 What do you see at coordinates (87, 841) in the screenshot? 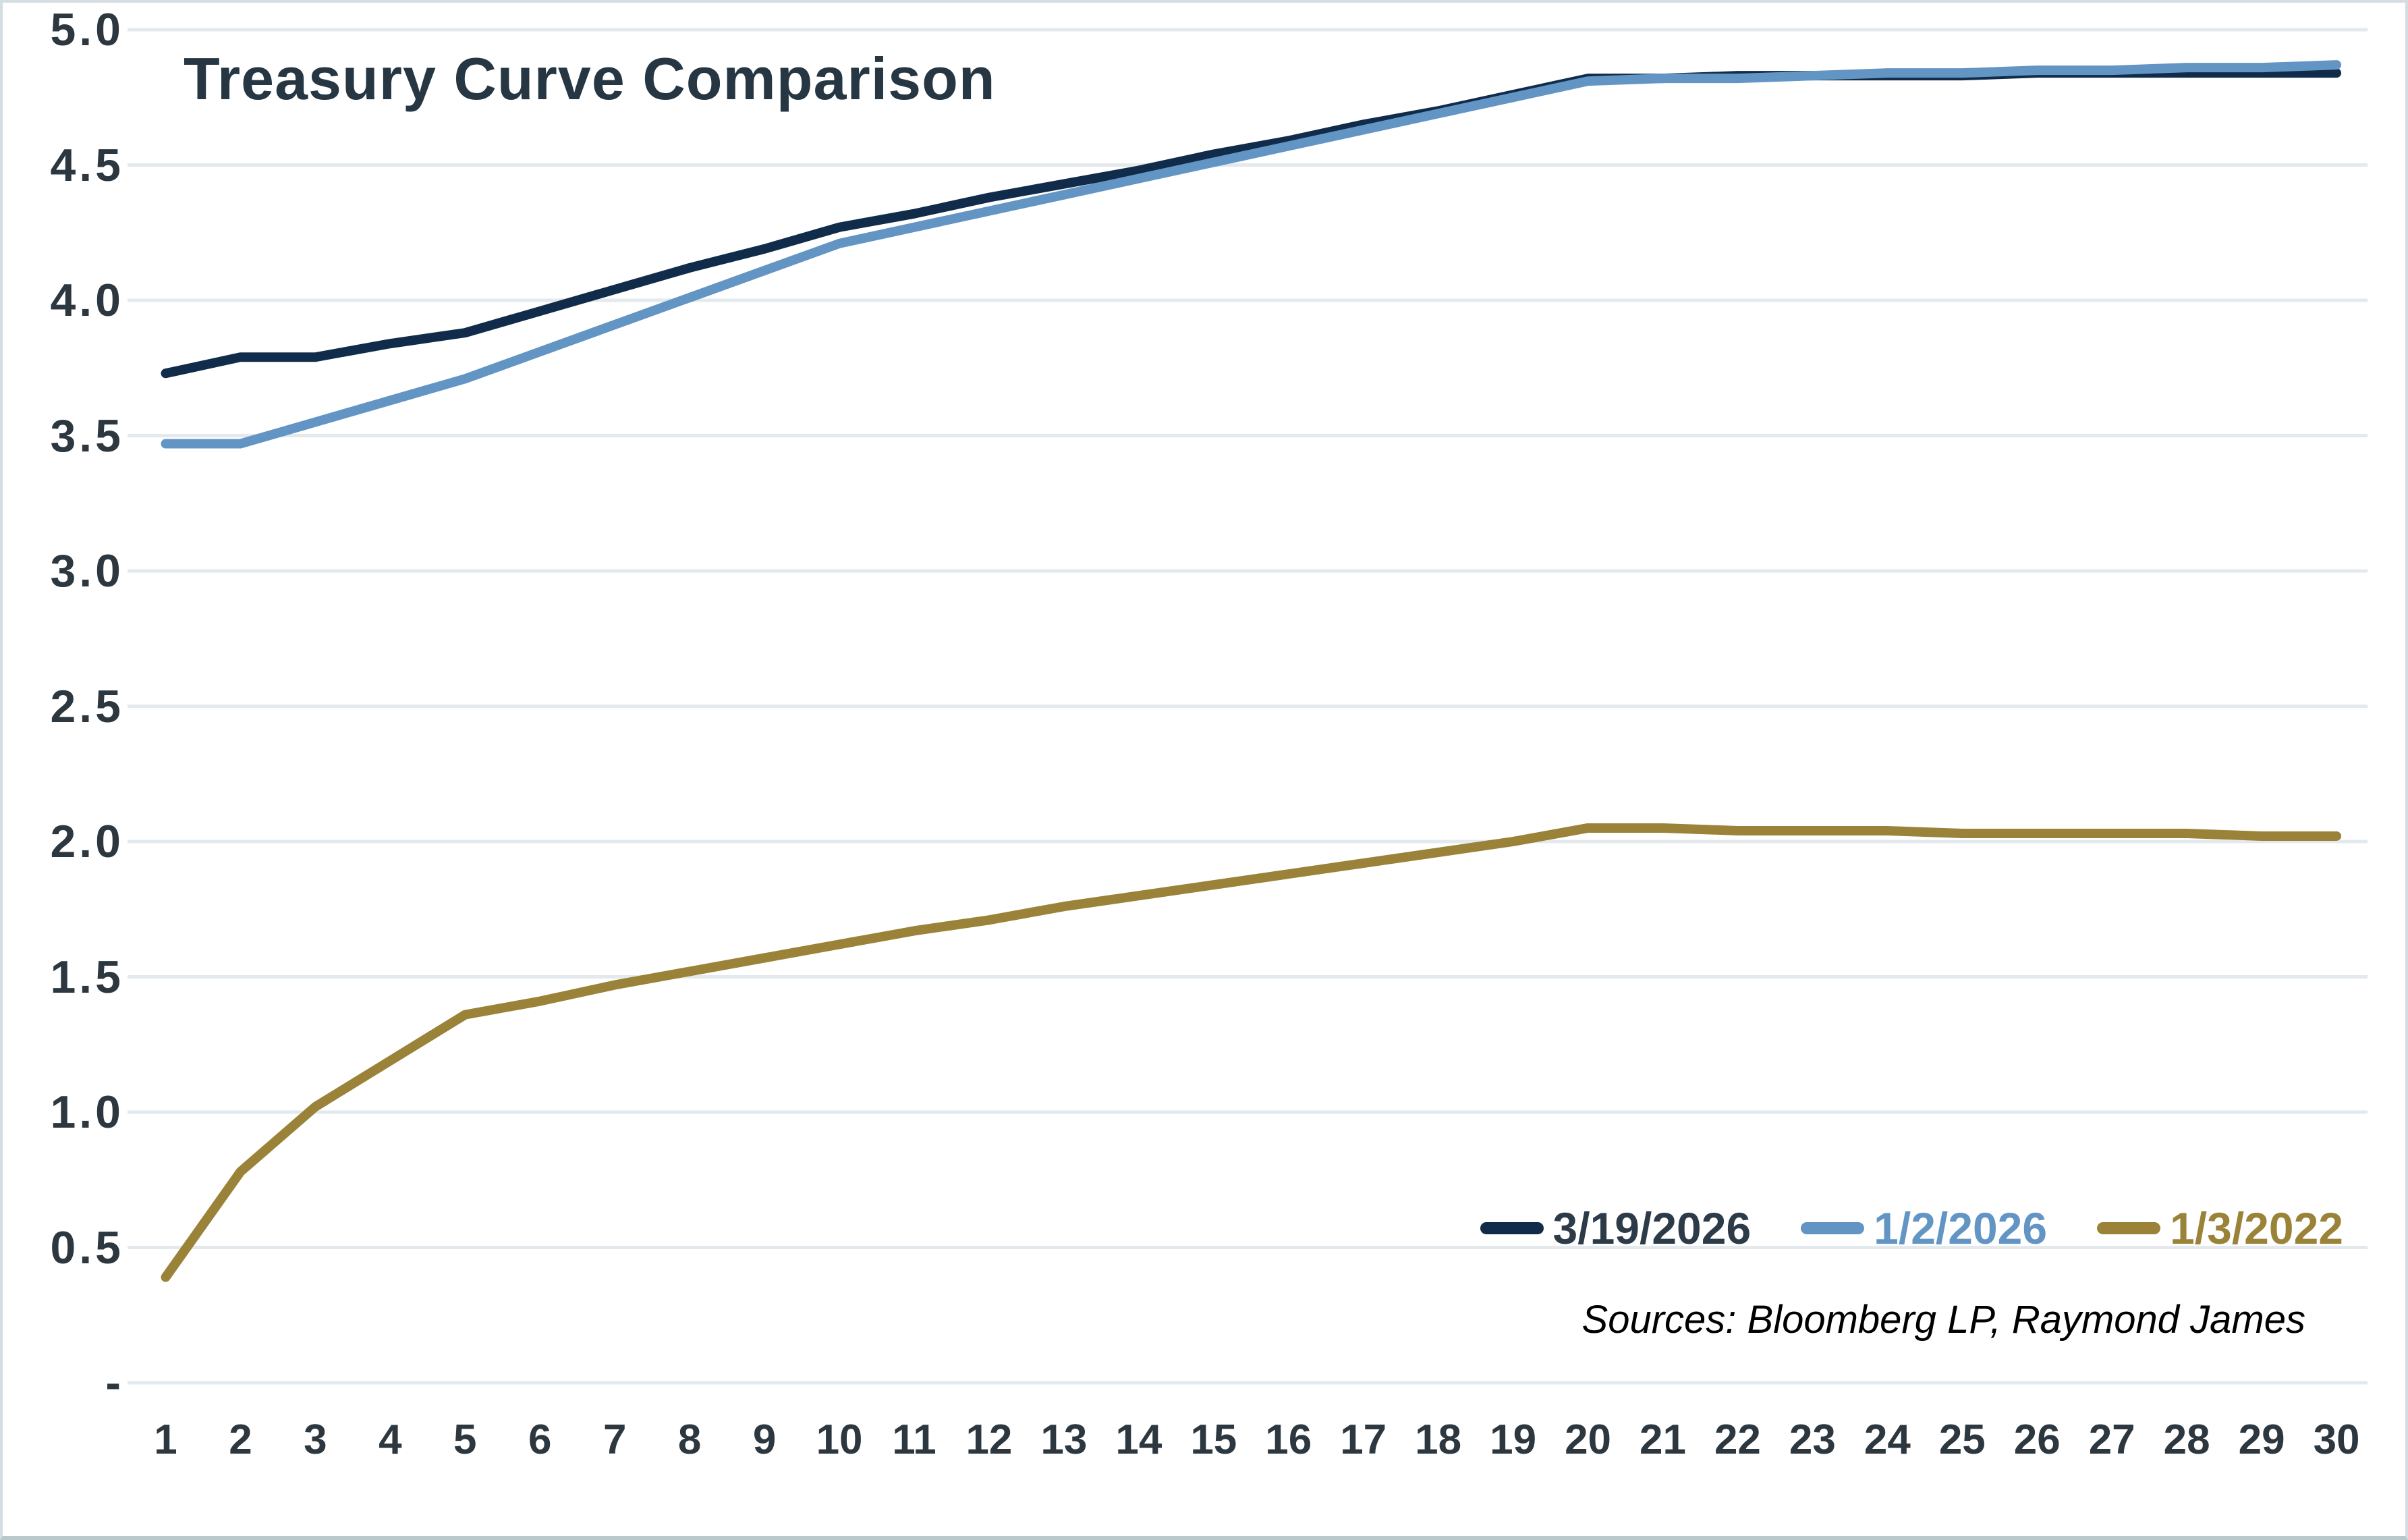
I see `y-axis-label: 2.0` at bounding box center [87, 841].